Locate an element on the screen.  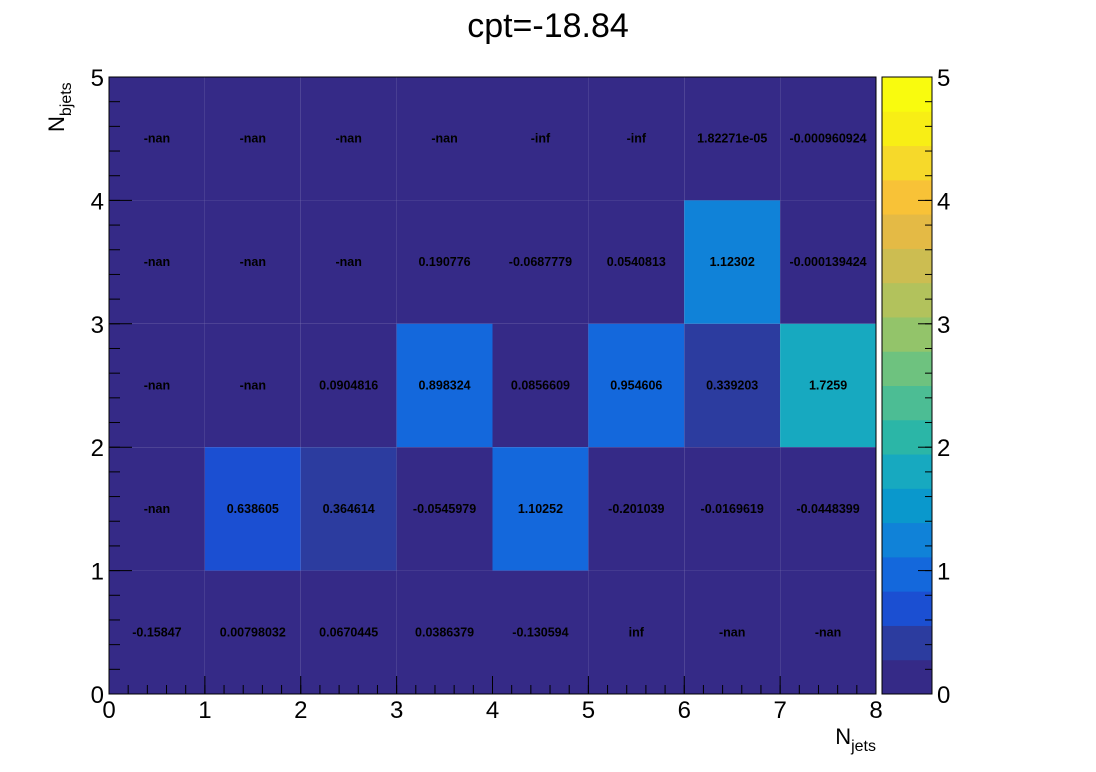
cell-label: 1.7259 is located at coordinates (828, 386).